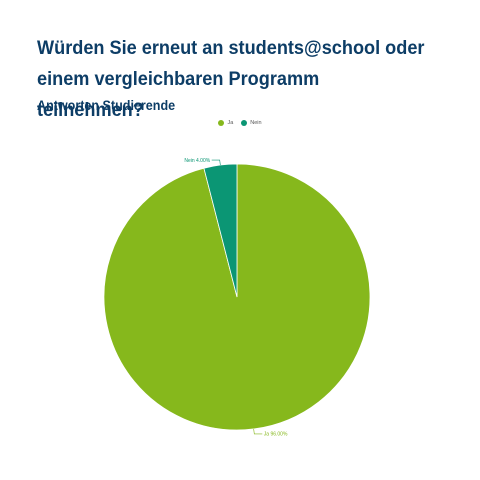 This screenshot has width=480, height=480. What do you see at coordinates (216, 162) in the screenshot?
I see `data-label-leader-nein` at bounding box center [216, 162].